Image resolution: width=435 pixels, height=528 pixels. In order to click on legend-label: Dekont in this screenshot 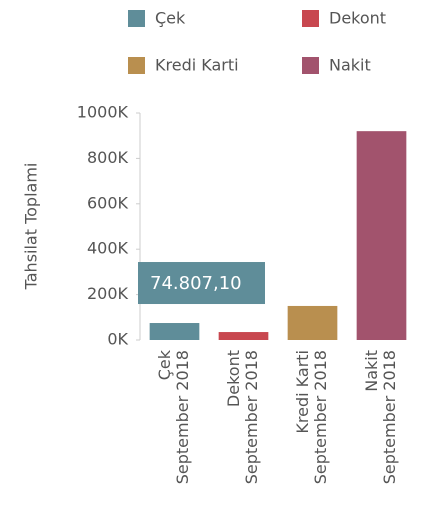, I will do `click(357, 18)`.